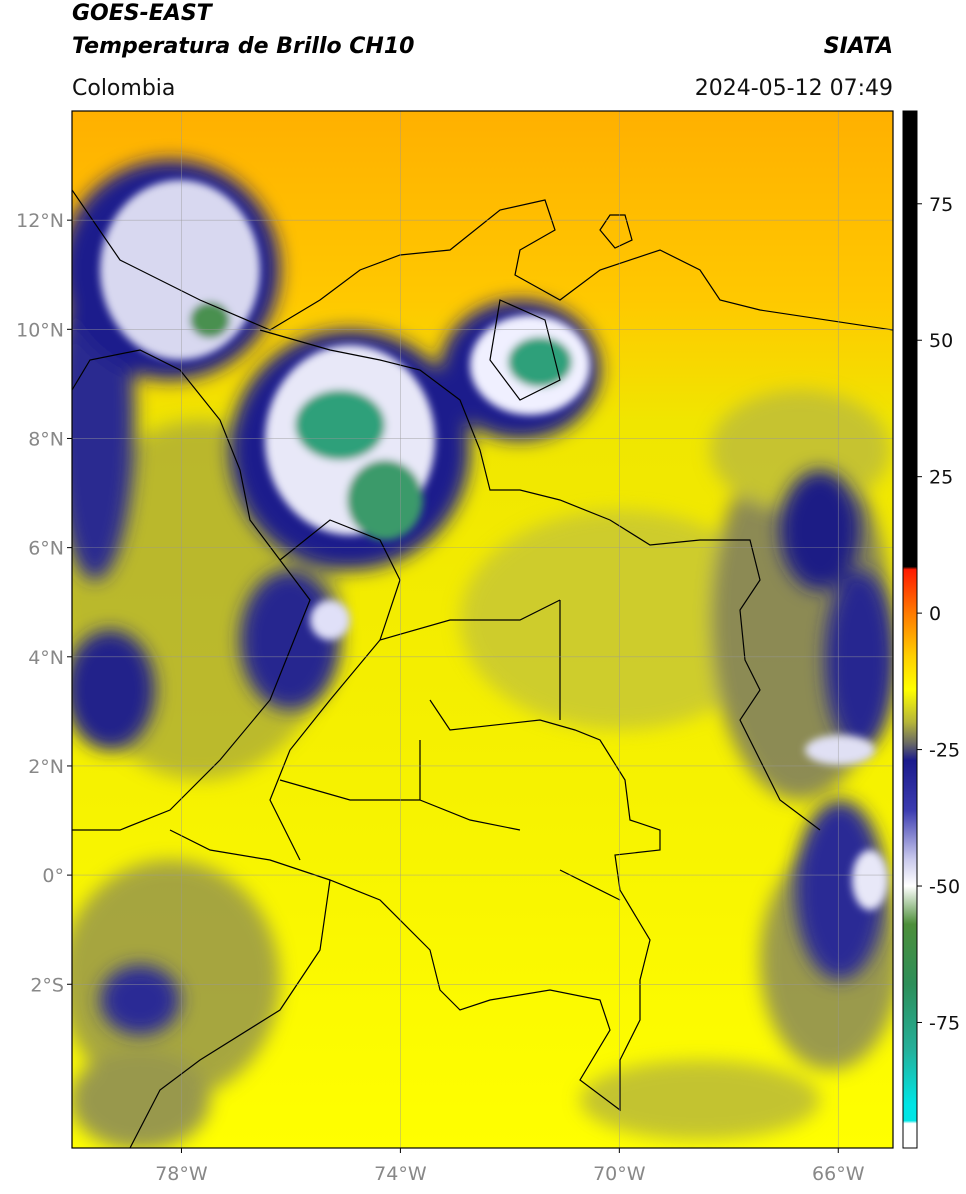  What do you see at coordinates (400, 1174) in the screenshot?
I see `lon-label: 74°W` at bounding box center [400, 1174].